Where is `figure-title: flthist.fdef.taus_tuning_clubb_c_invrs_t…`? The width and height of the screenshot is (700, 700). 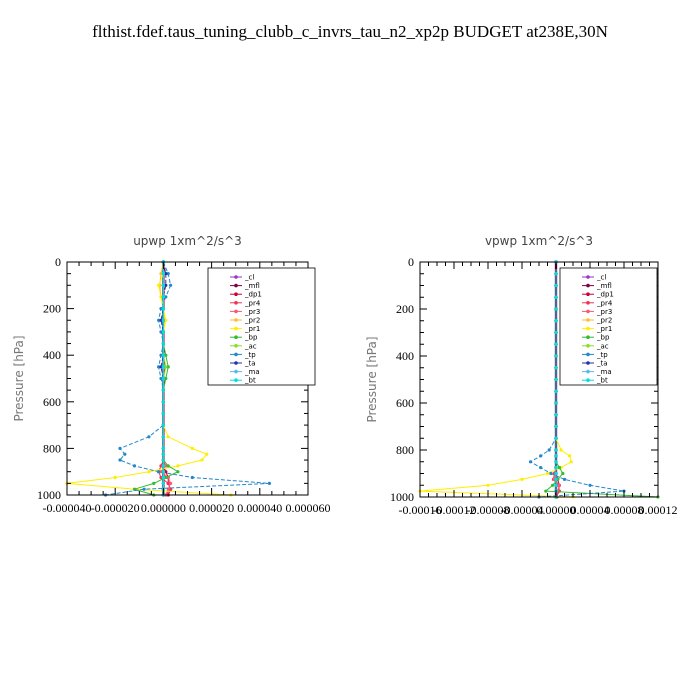
figure-title: flthist.fdef.taus_tuning_clubb_c_invrs_t… is located at coordinates (350, 31).